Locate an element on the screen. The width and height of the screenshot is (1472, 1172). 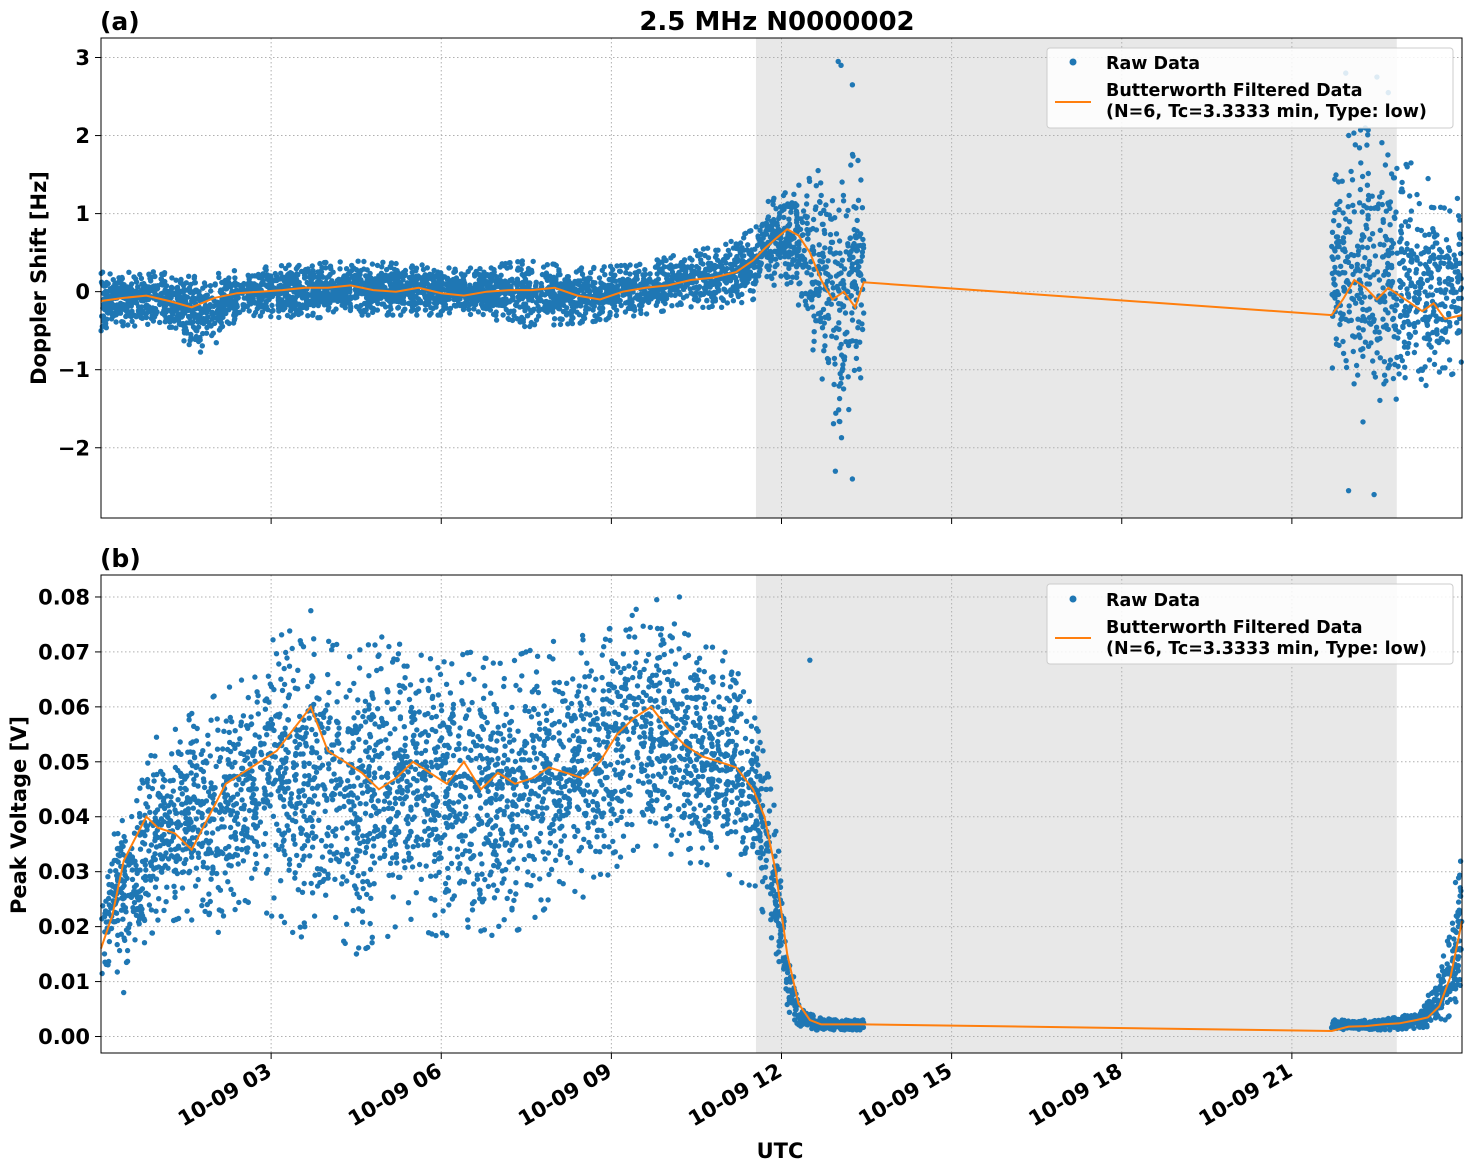
panel-b-y-tick-label: 0.00 is located at coordinates (64, 1037).